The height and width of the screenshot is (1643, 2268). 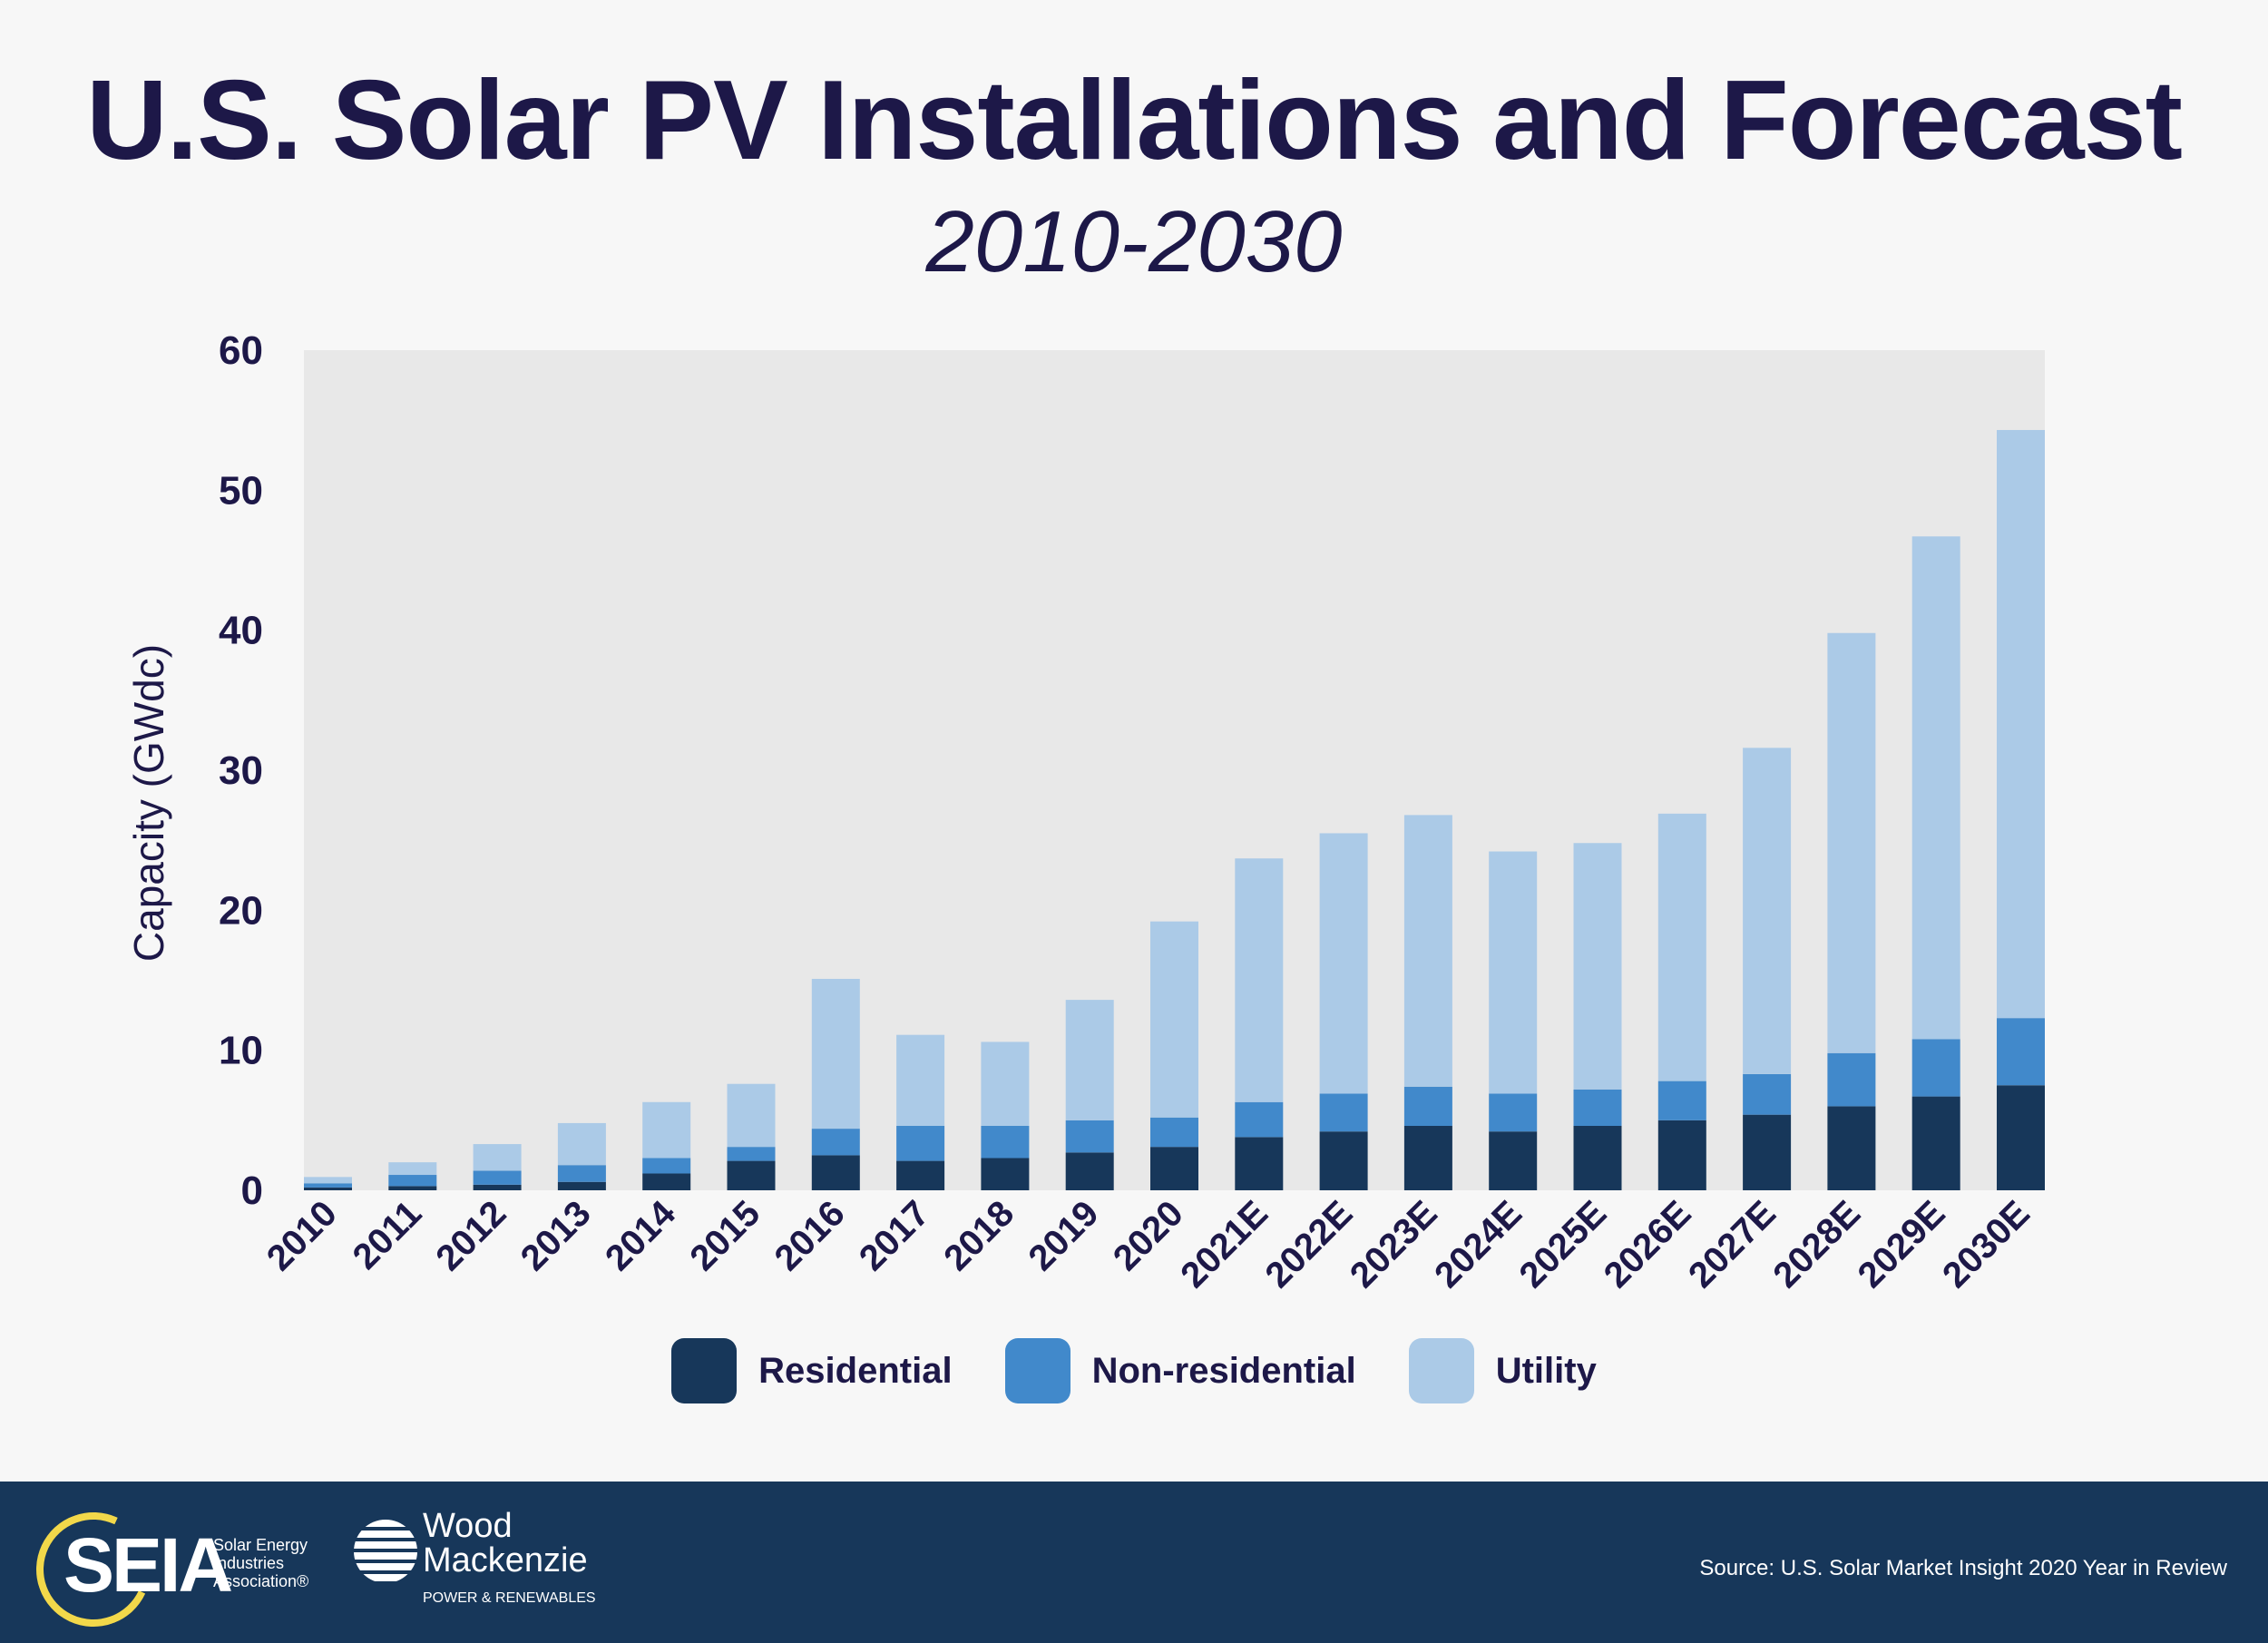 I want to click on bar-segment-non-residential-2019, so click(x=1090, y=1136).